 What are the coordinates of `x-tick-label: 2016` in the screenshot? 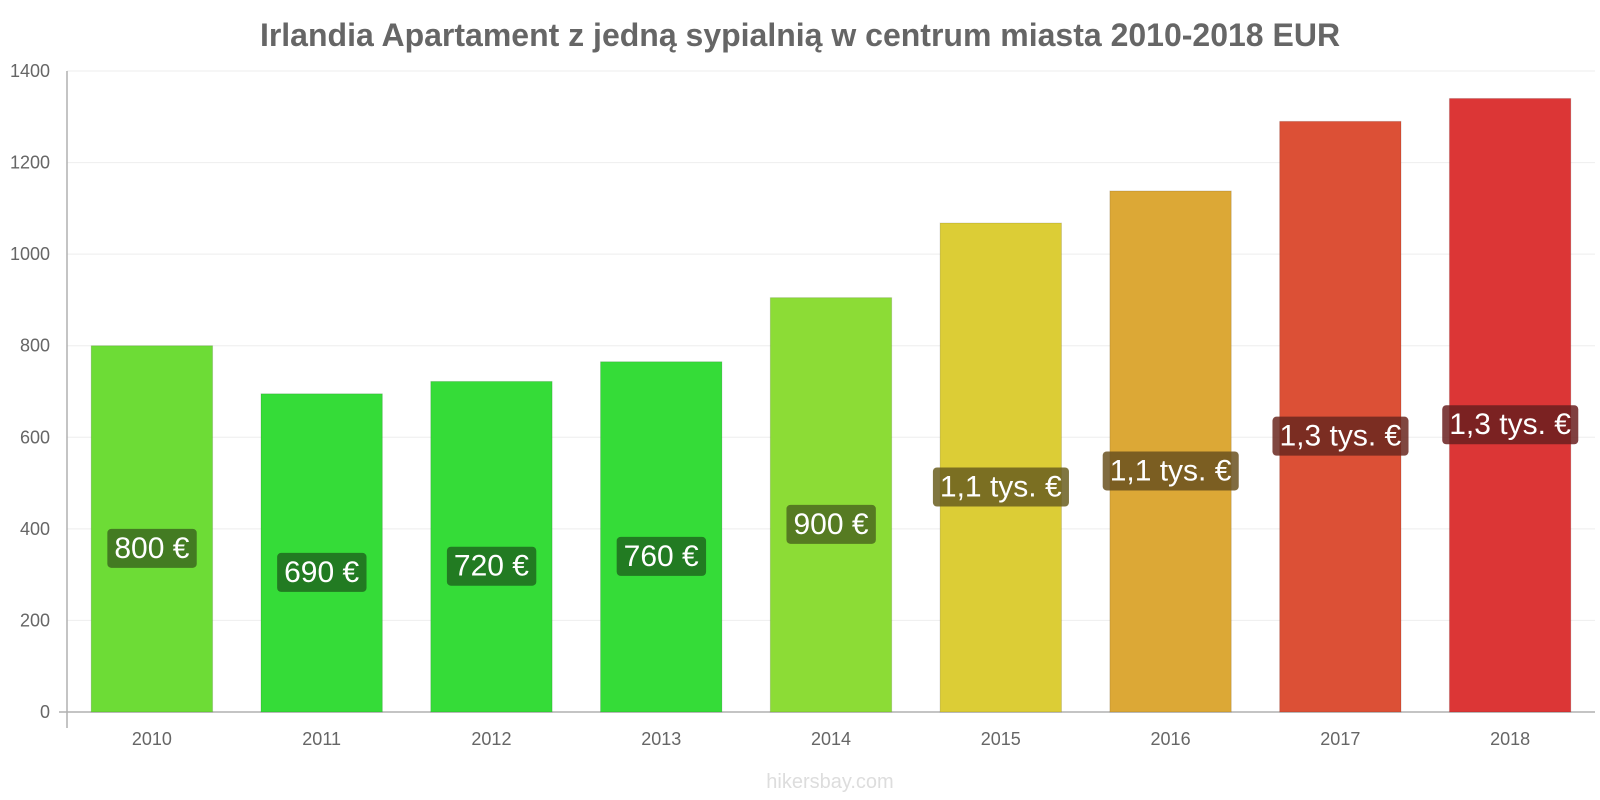 It's located at (1171, 739).